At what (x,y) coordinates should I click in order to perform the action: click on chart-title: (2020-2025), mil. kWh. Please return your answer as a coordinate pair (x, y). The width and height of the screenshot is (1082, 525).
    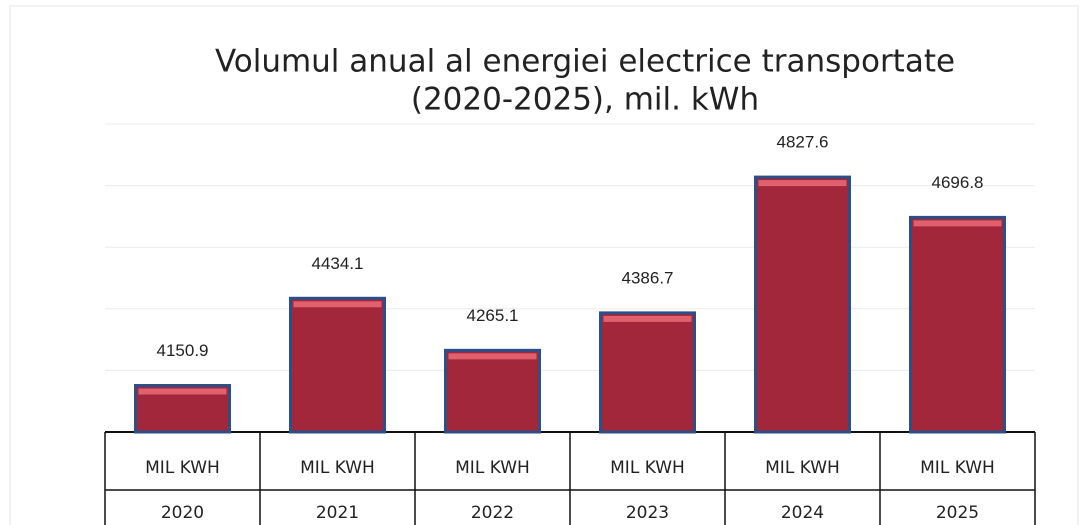
    Looking at the image, I should click on (585, 100).